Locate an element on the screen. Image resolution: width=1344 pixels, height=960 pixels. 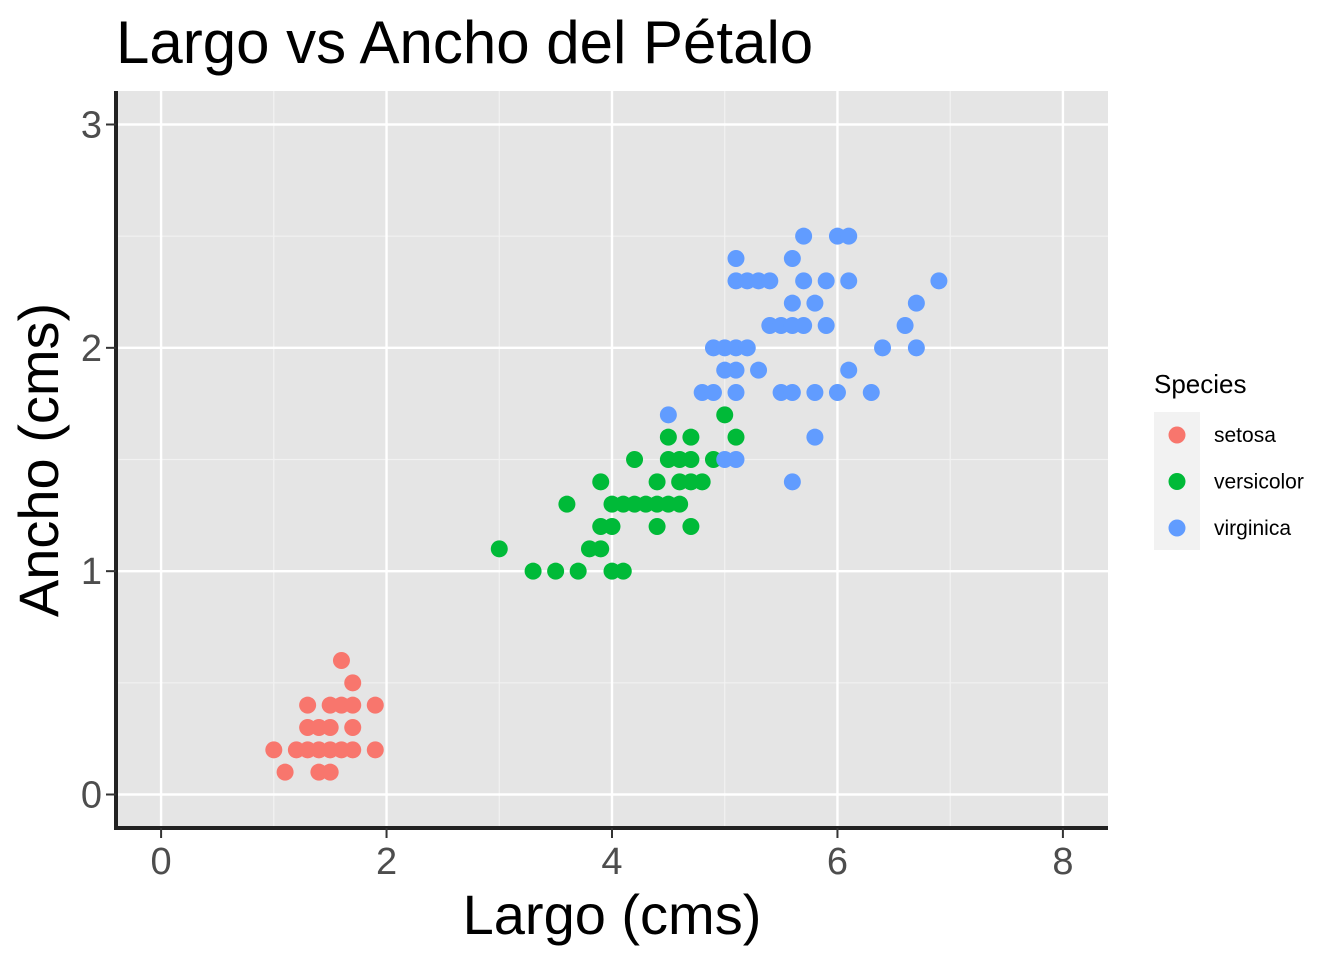
legend-key-setosa is located at coordinates (1177, 435).